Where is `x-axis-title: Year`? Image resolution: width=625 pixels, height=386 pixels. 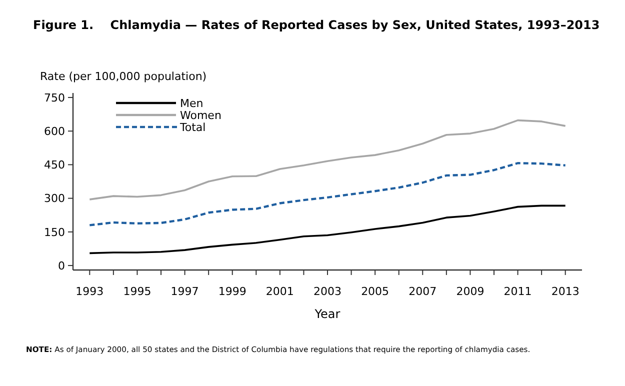
x-axis-title: Year is located at coordinates (327, 314).